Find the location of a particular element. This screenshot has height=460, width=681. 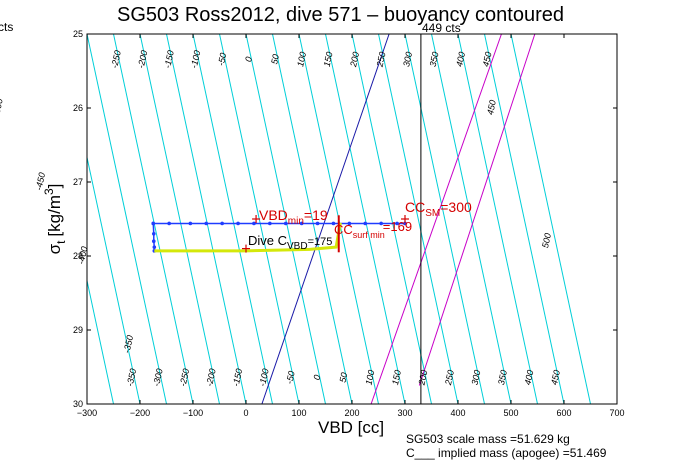

x-tick: 400 is located at coordinates (458, 226).